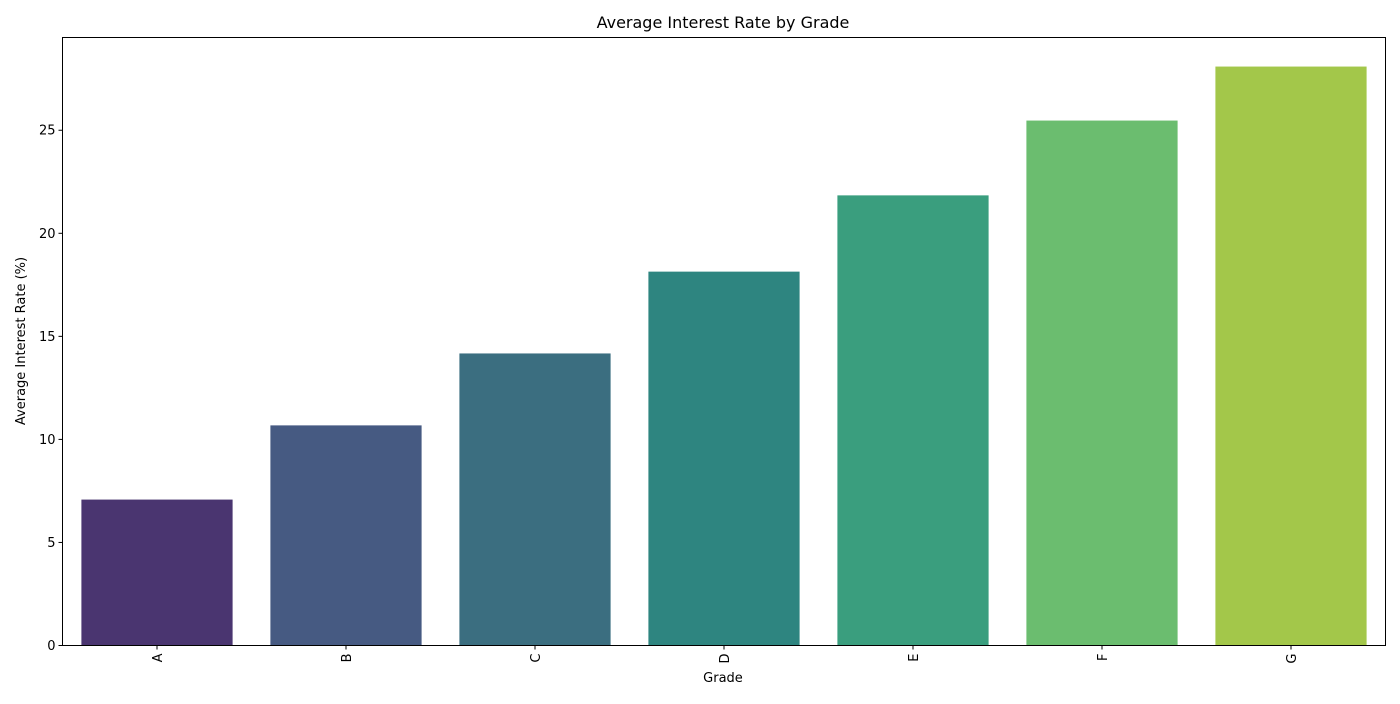  Describe the element at coordinates (1102, 383) in the screenshot. I see `bar-f` at that location.